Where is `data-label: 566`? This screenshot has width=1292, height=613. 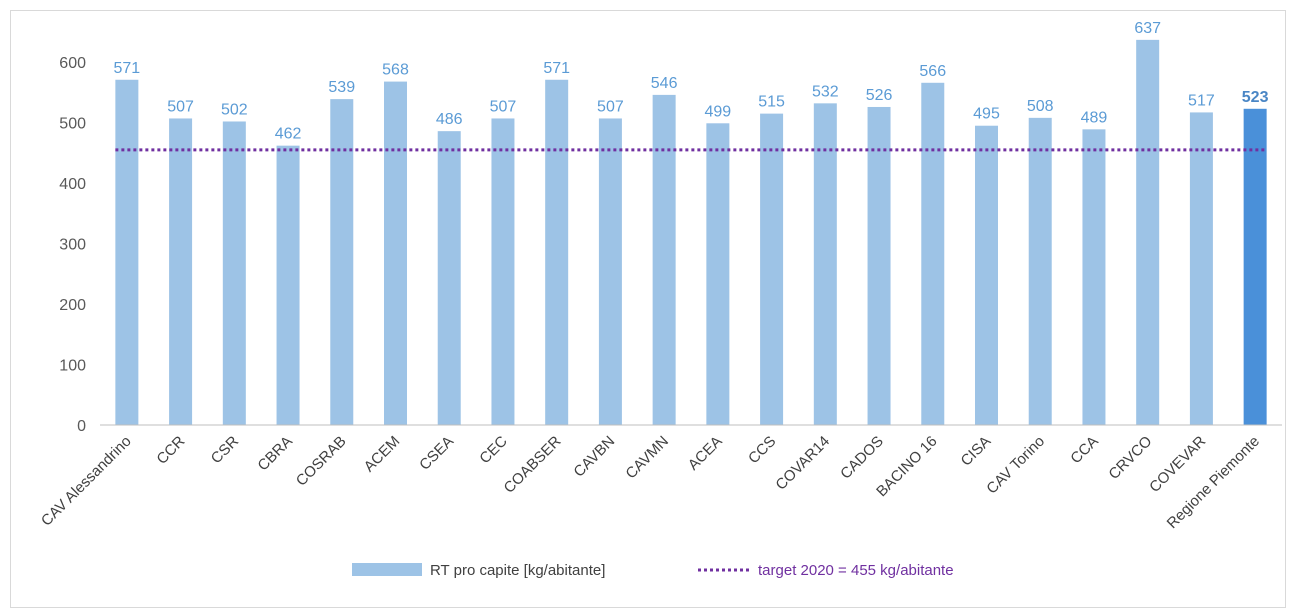 data-label: 566 is located at coordinates (932, 71).